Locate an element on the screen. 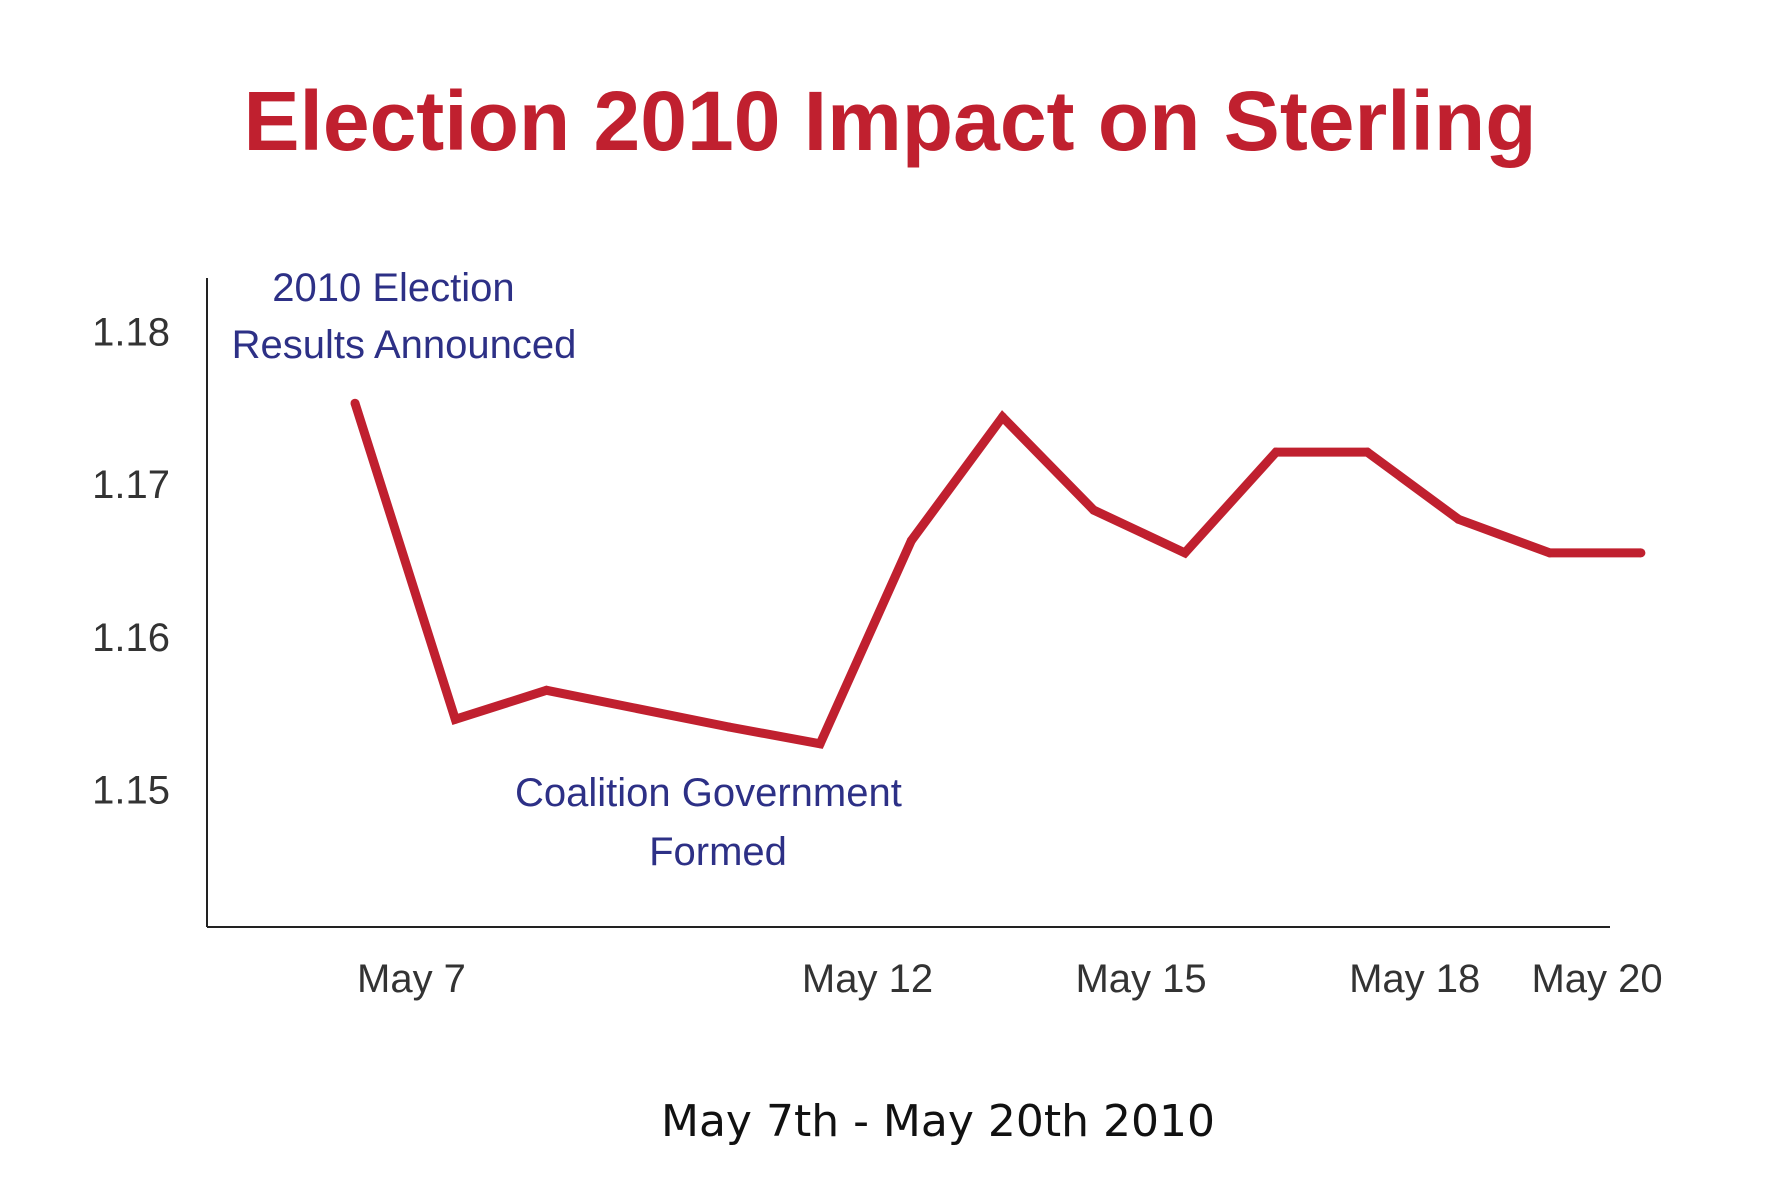 The width and height of the screenshot is (1780, 1199). annotation-election-line-1: 2010 Election is located at coordinates (393, 288).